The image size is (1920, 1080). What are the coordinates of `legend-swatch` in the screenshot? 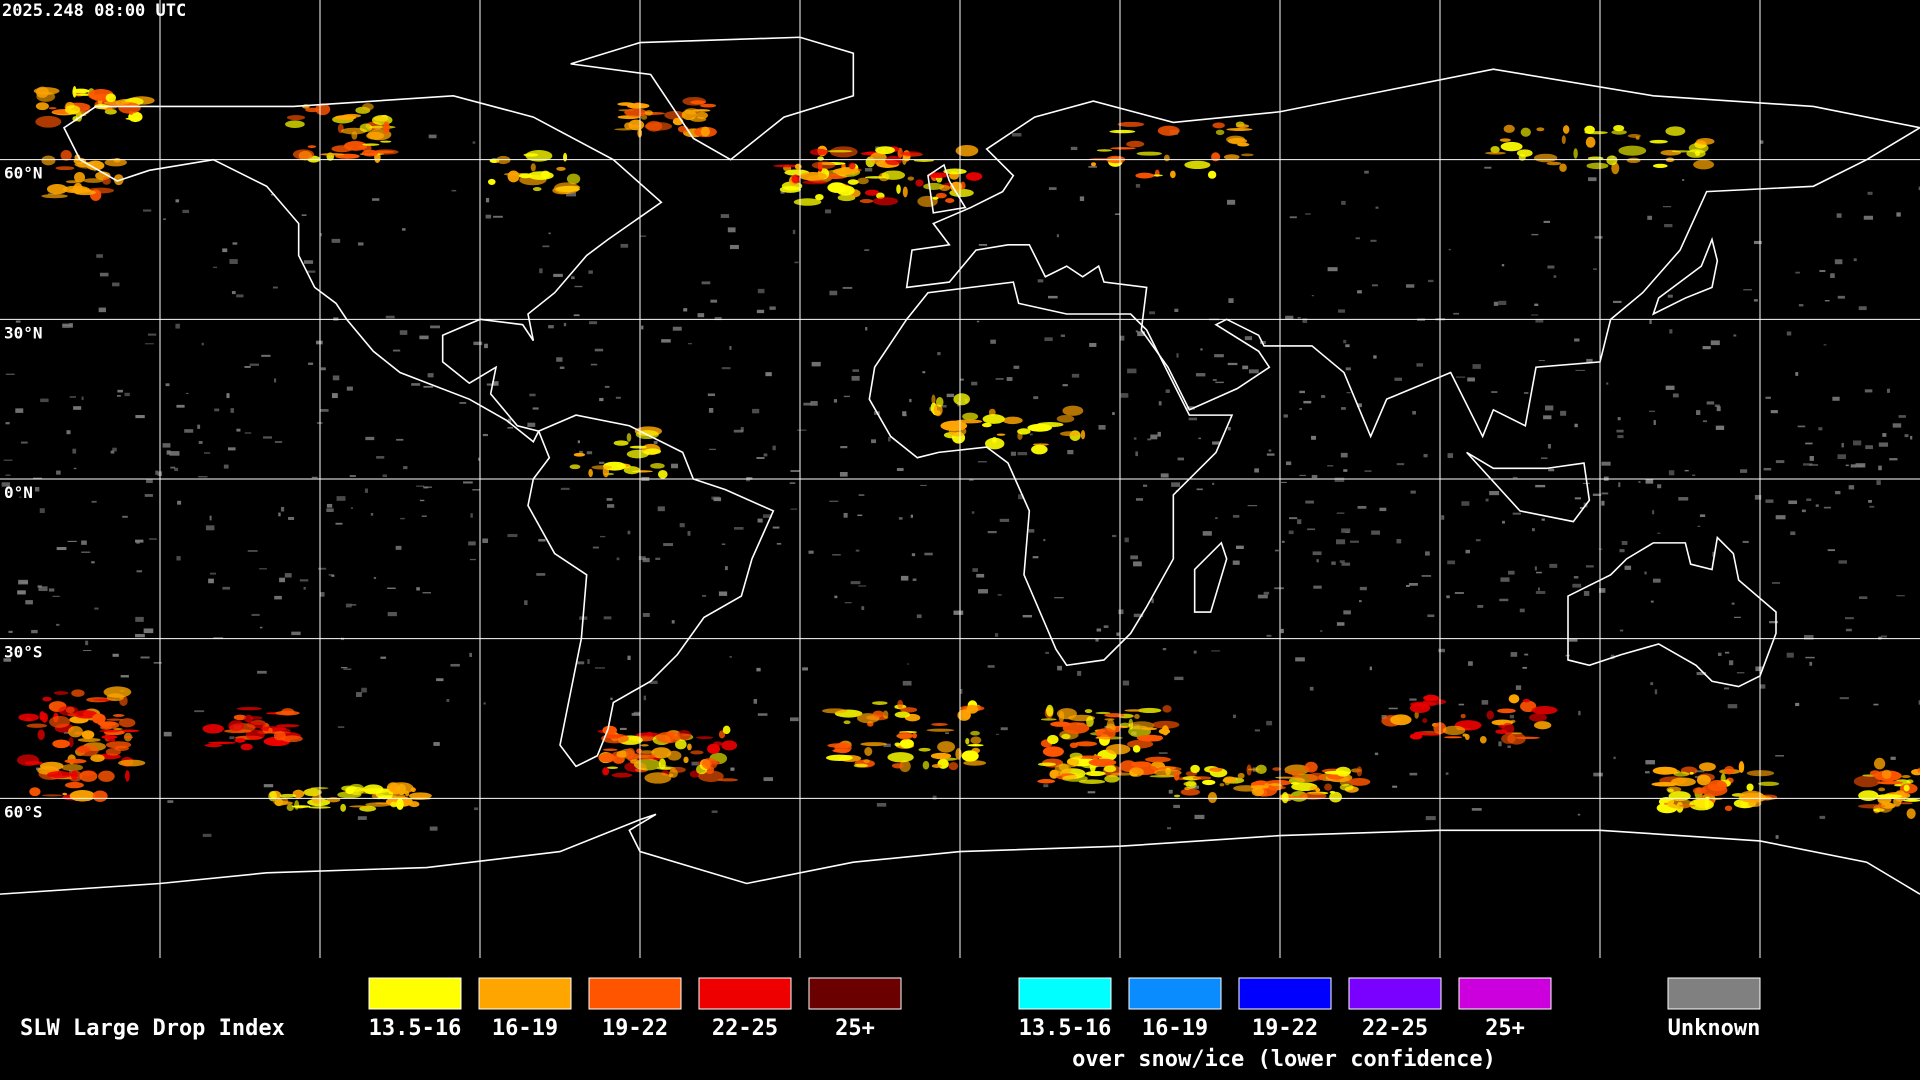 It's located at (1505, 993).